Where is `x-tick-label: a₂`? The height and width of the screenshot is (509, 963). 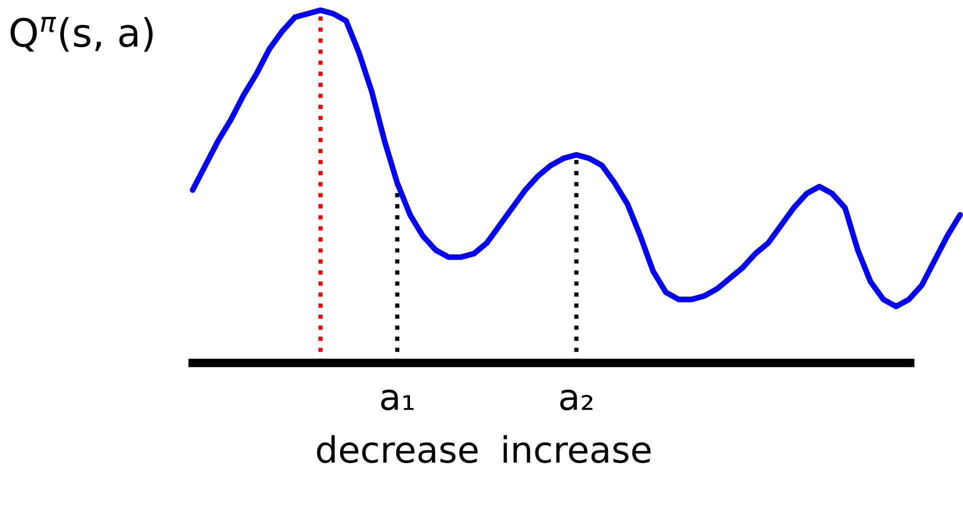 x-tick-label: a₂ is located at coordinates (576, 400).